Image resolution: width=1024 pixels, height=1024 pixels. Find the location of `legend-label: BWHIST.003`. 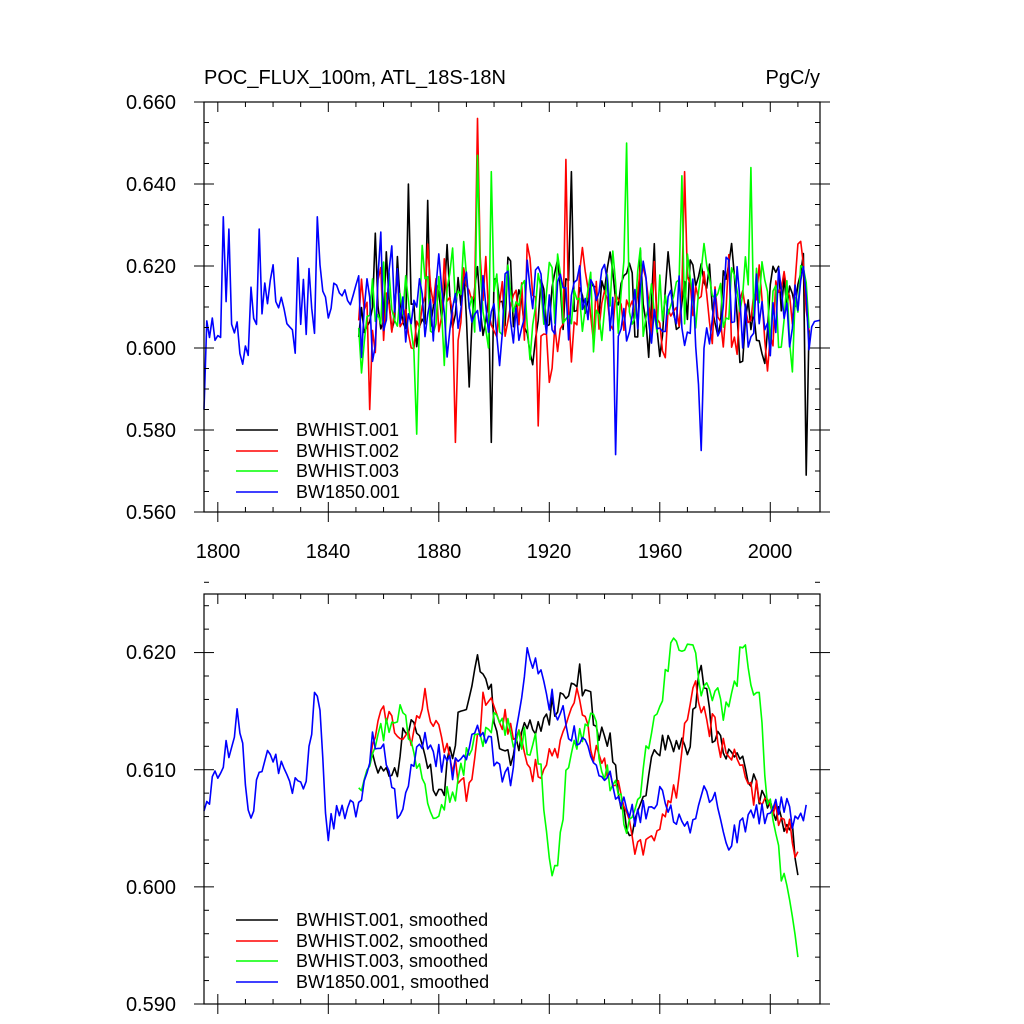

legend-label: BWHIST.003 is located at coordinates (347, 471).